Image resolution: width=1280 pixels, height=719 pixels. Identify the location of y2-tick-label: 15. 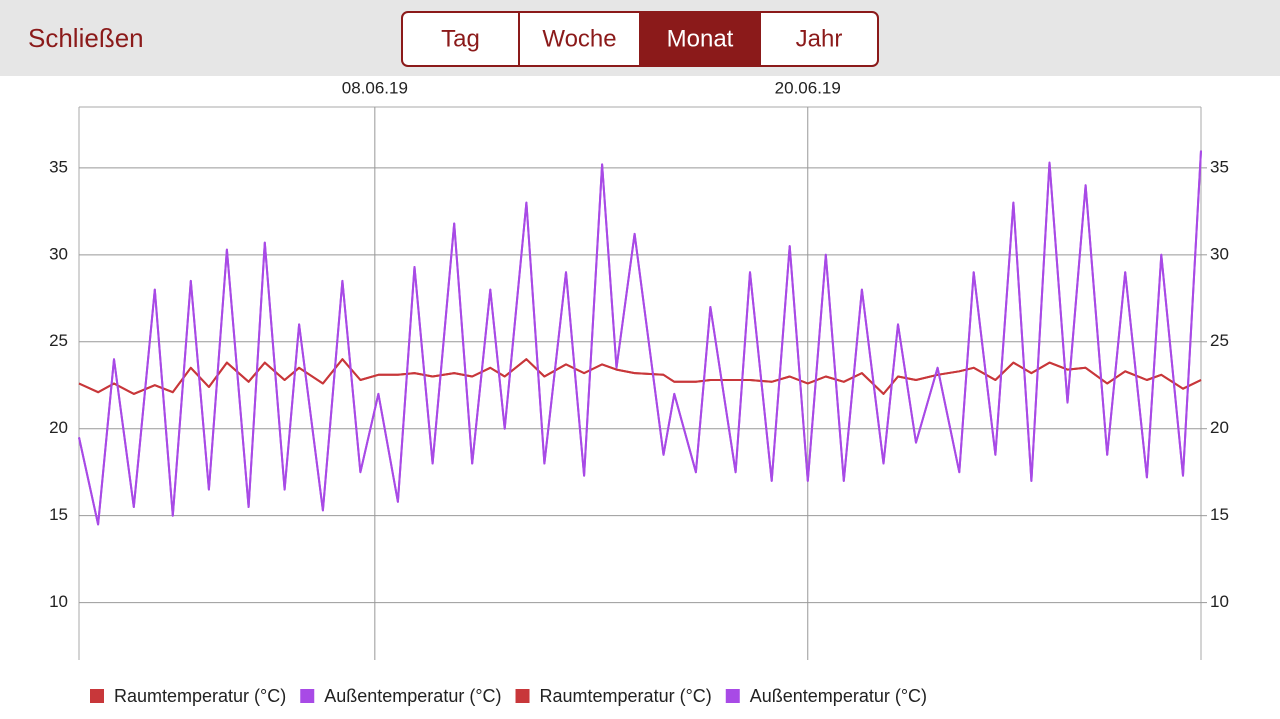
(1219, 514).